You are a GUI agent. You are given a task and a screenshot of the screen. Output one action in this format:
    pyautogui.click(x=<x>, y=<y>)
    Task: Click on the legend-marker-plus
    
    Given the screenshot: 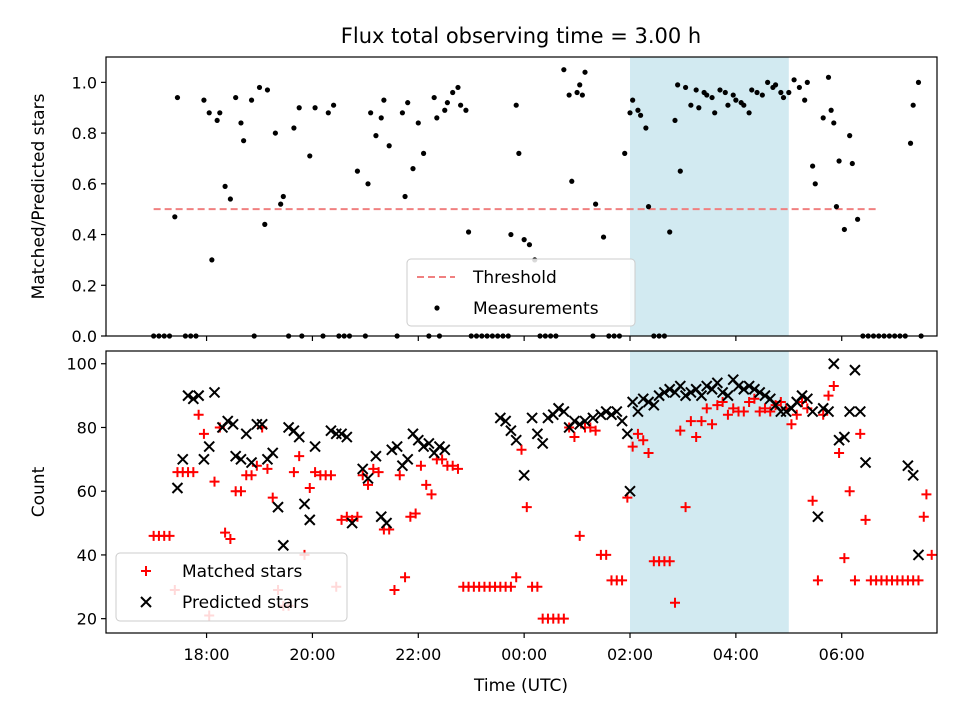 What is the action you would take?
    pyautogui.click(x=146, y=571)
    